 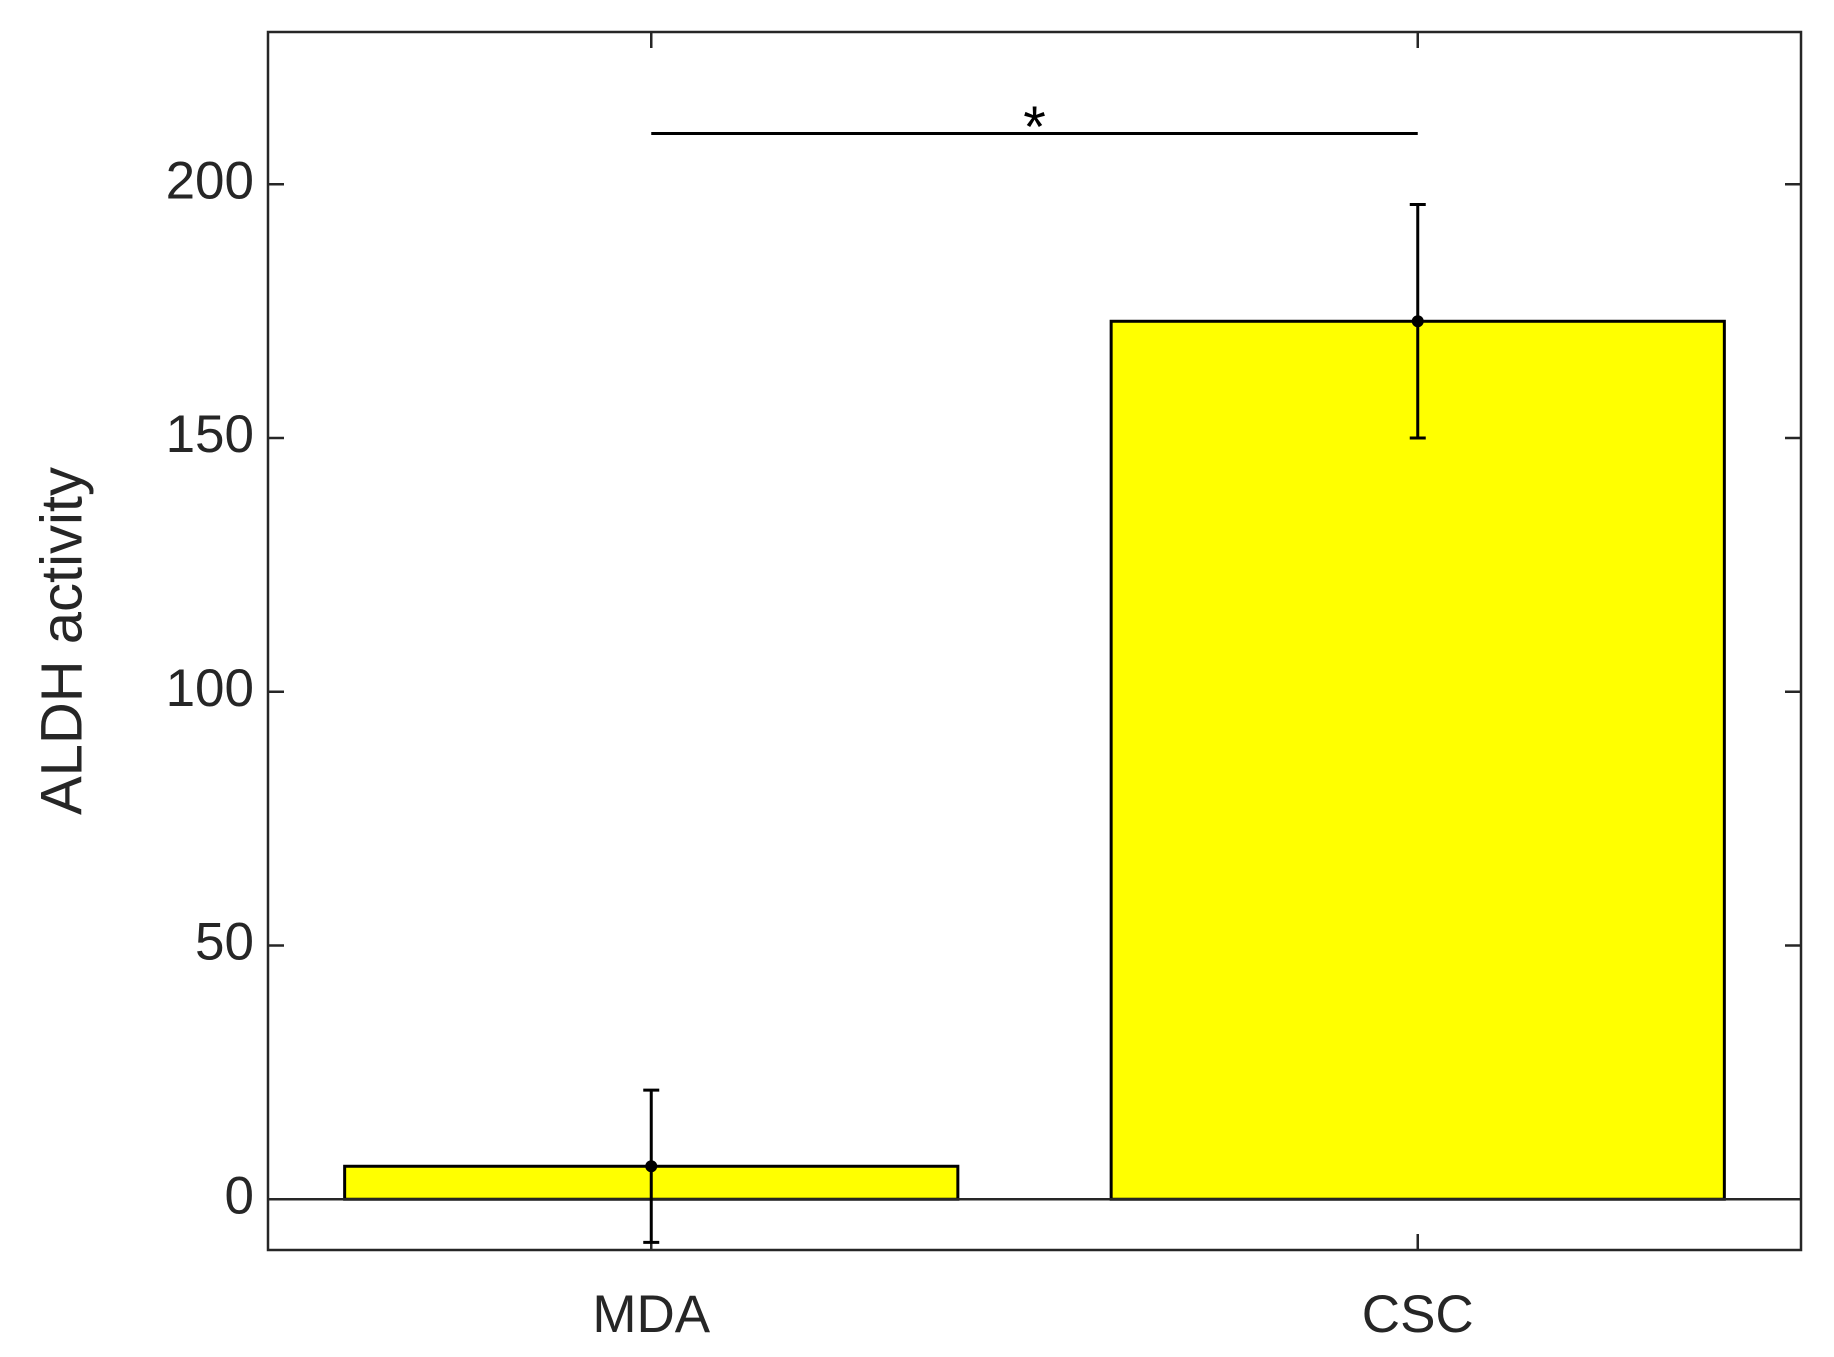 What do you see at coordinates (239, 1195) in the screenshot?
I see `y-tick-label: 0` at bounding box center [239, 1195].